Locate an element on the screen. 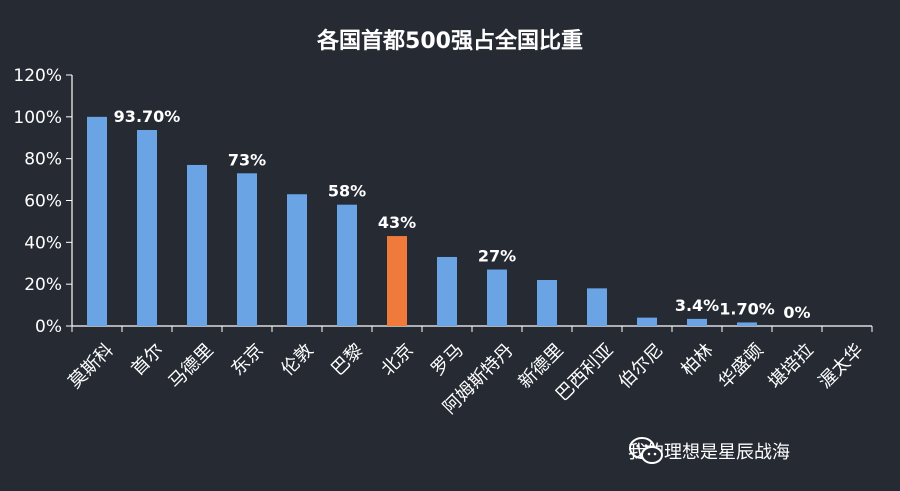 This screenshot has width=900, height=491. data-label: 58% is located at coordinates (347, 191).